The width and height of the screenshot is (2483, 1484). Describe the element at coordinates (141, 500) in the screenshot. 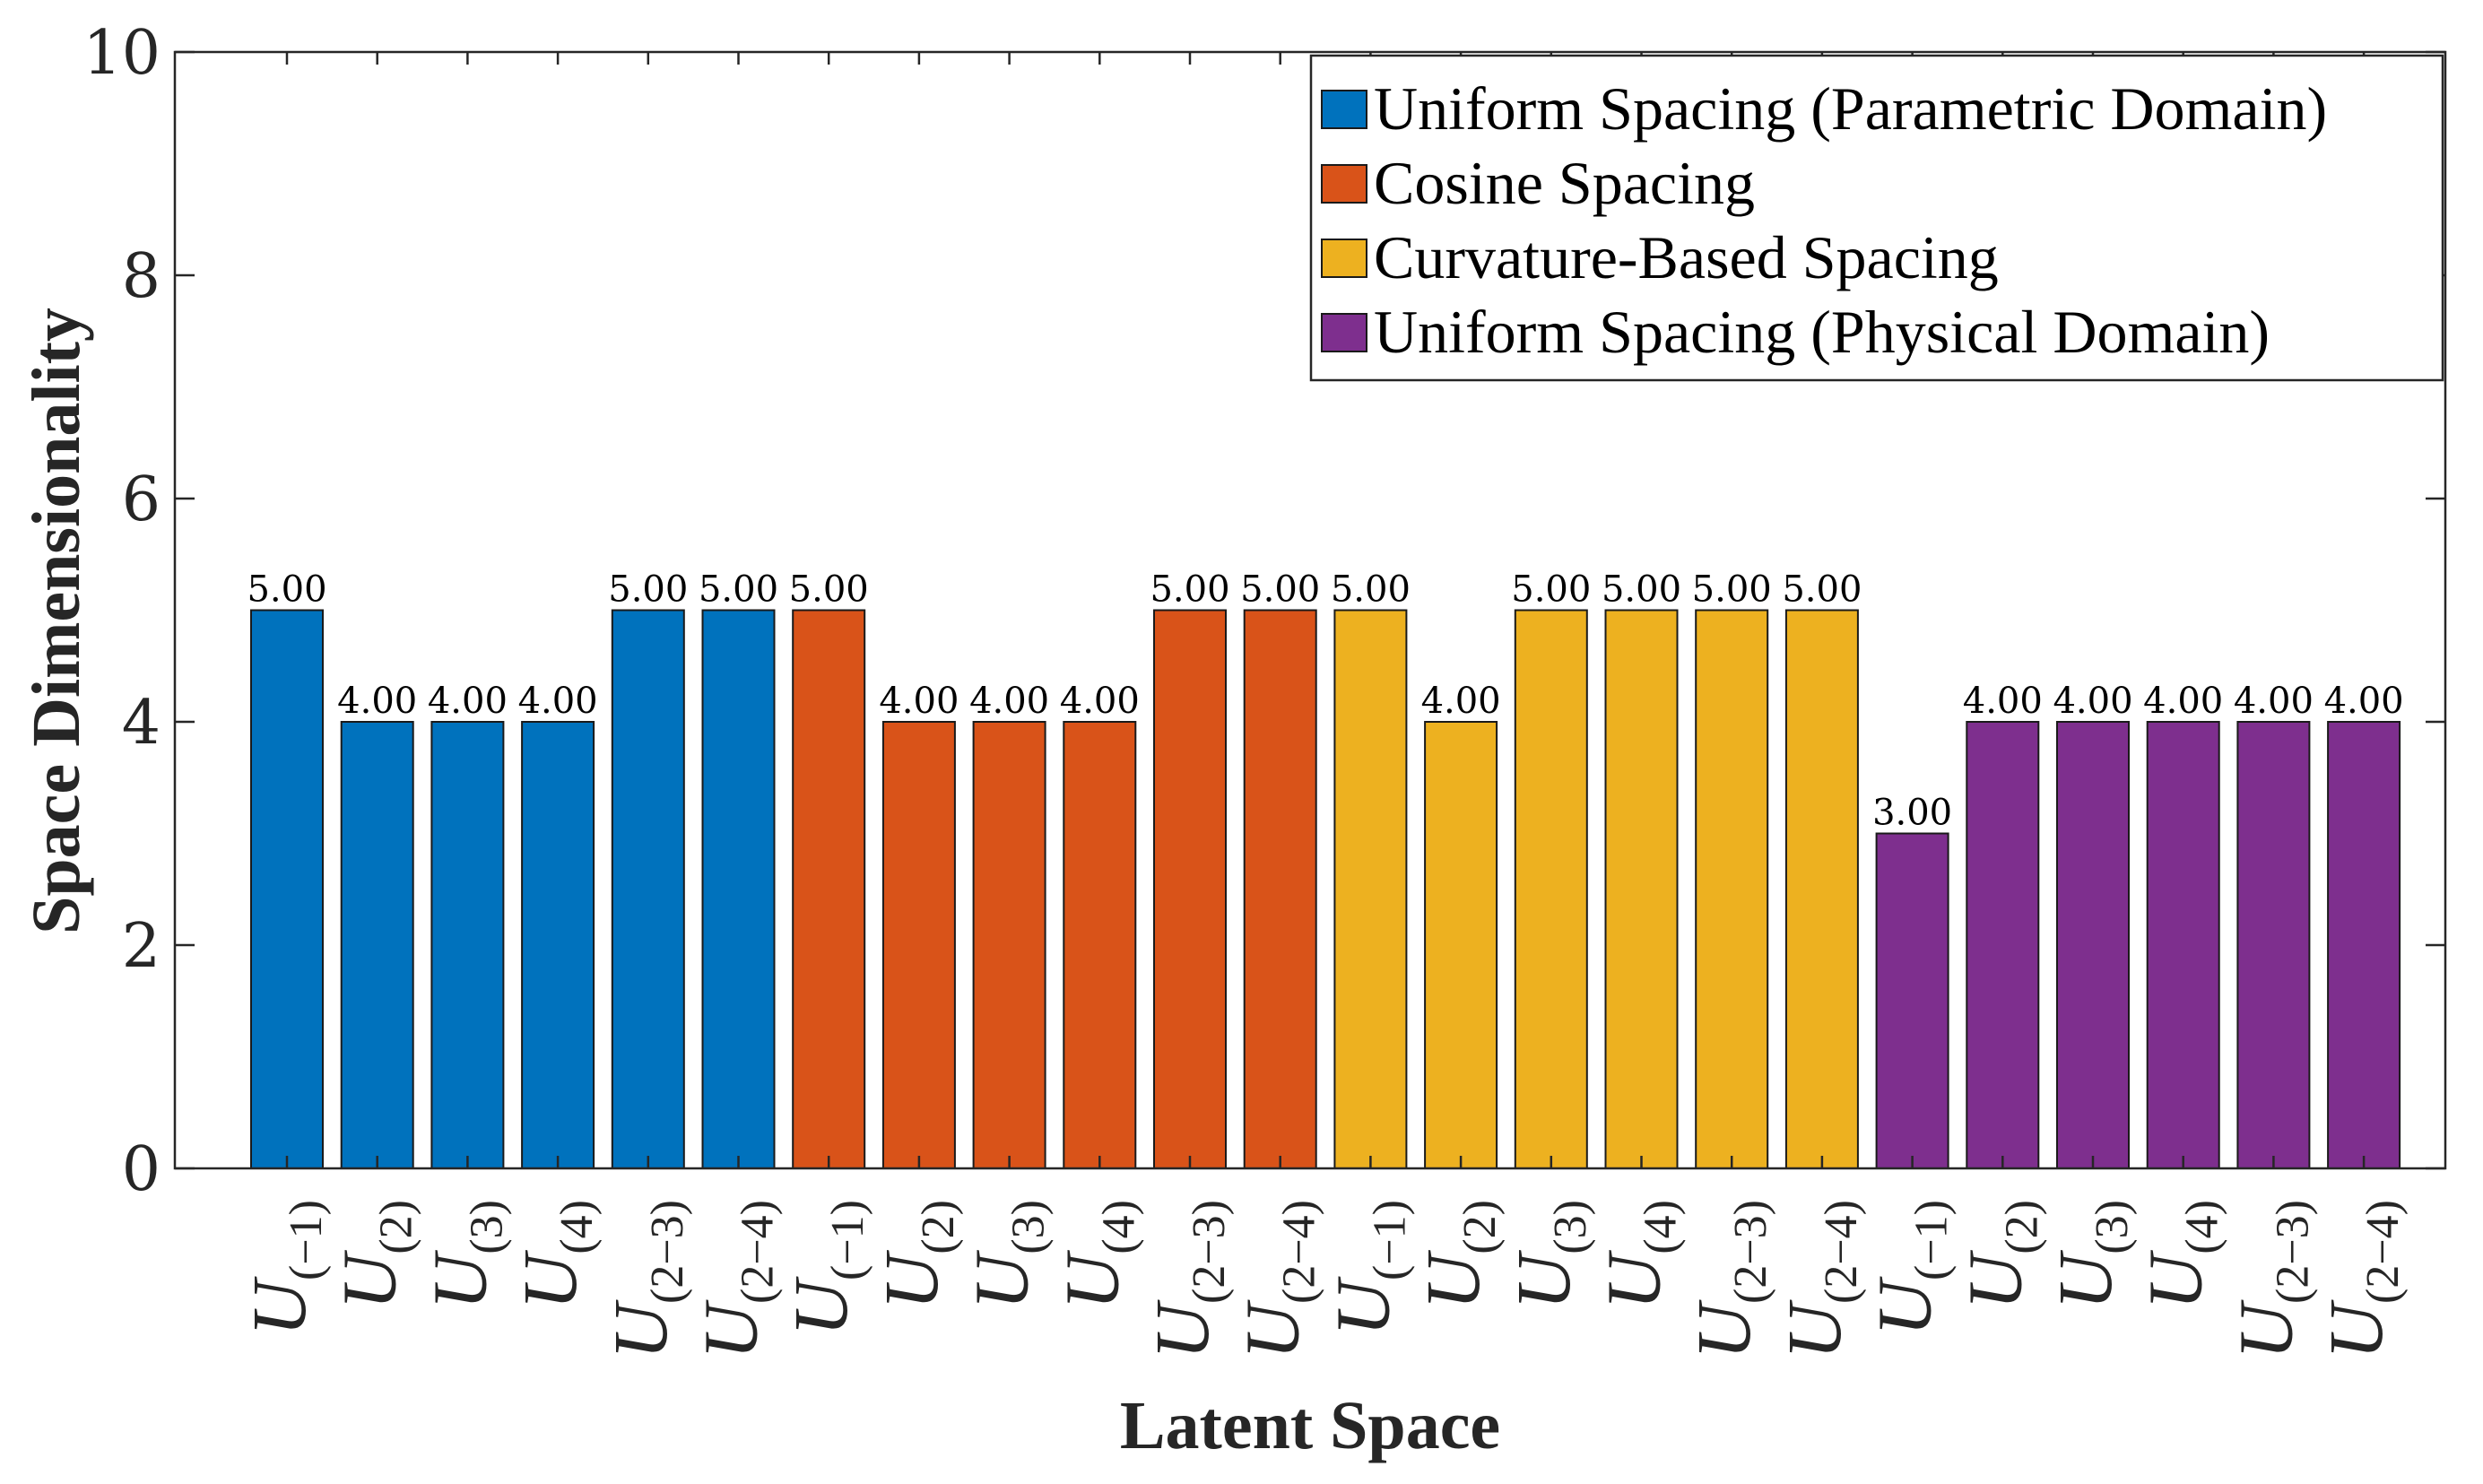

I see `y-tick-label: 6` at that location.